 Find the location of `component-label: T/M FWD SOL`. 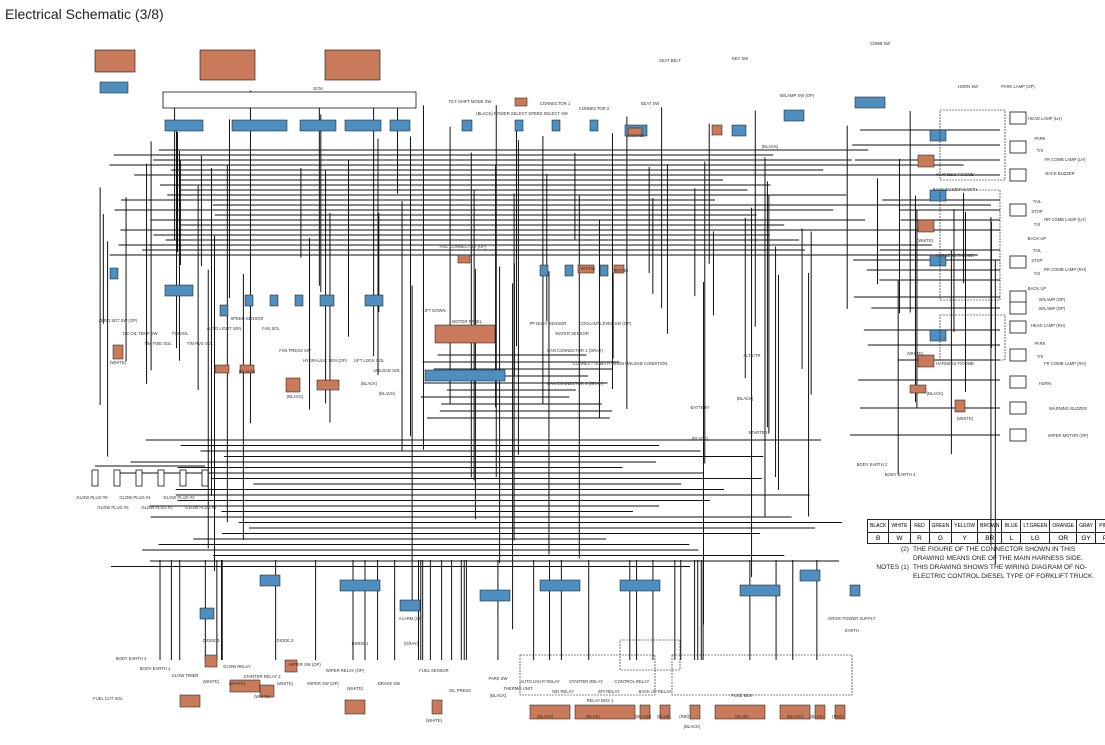

component-label: T/M FWD SOL is located at coordinates (158, 343).